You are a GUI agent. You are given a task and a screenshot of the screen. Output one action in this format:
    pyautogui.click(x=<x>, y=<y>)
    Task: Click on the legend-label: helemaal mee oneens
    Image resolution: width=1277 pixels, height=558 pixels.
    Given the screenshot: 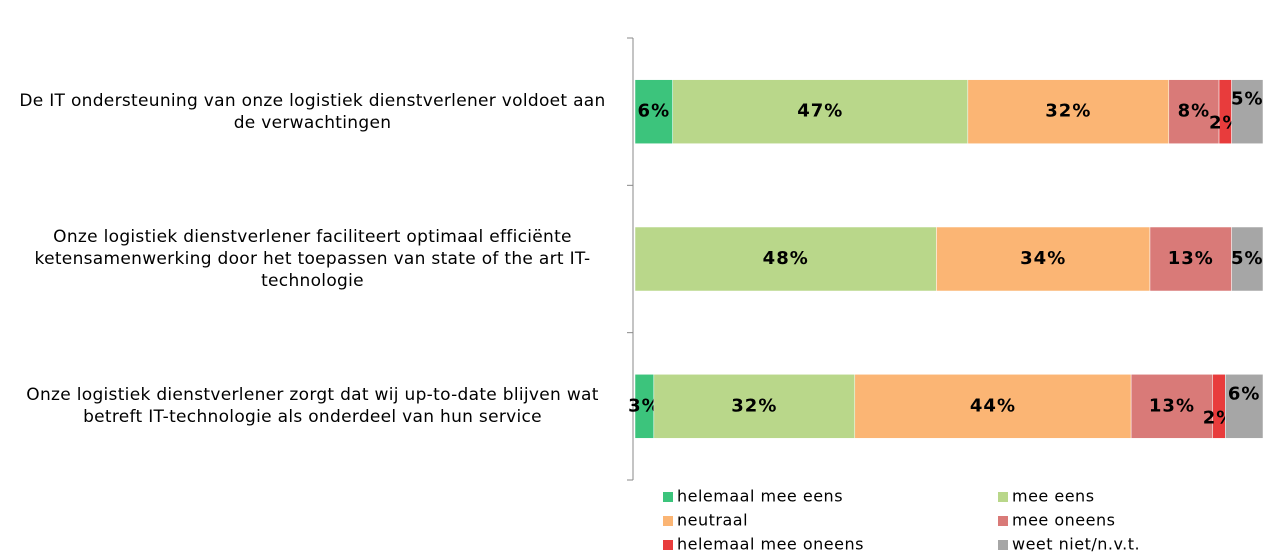 What is the action you would take?
    pyautogui.click(x=770, y=544)
    